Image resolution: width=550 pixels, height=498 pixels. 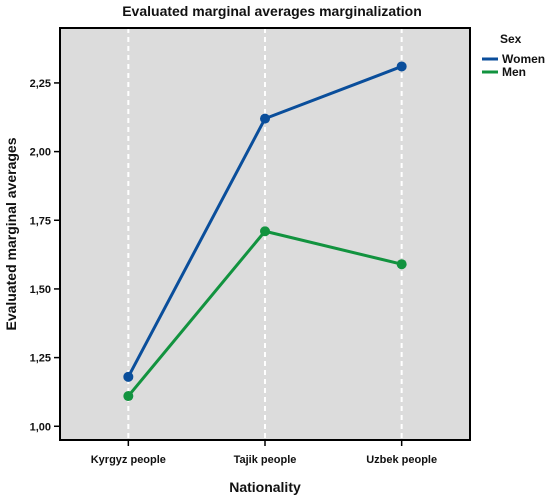 I want to click on y-tick-label: 1,50, so click(x=40, y=290).